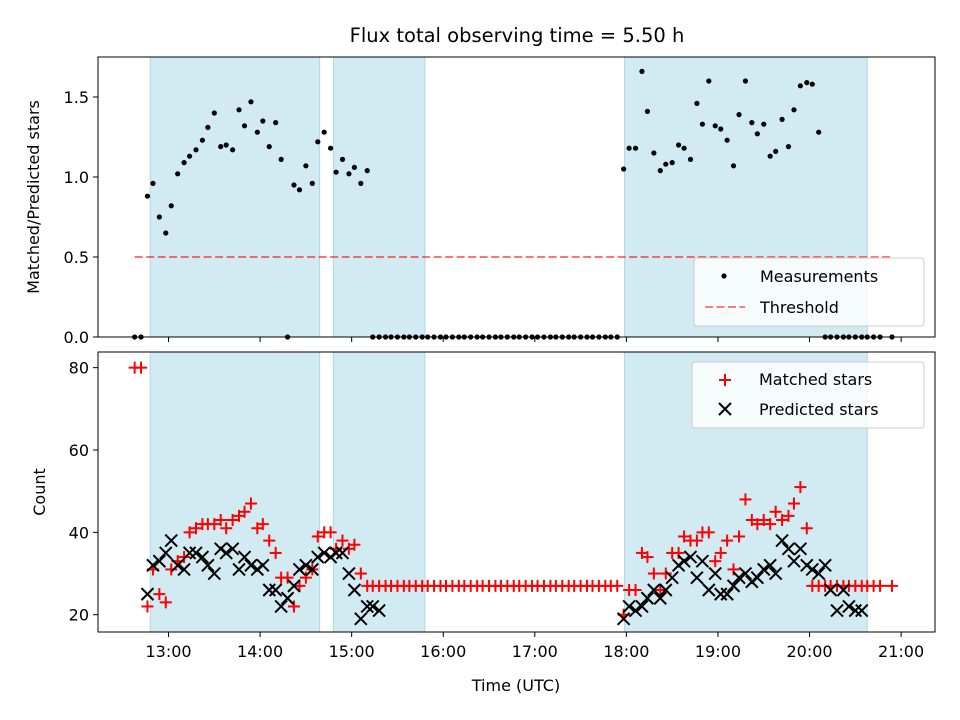  Describe the element at coordinates (76, 177) in the screenshot. I see `top-y-tick-label: 1.0` at that location.